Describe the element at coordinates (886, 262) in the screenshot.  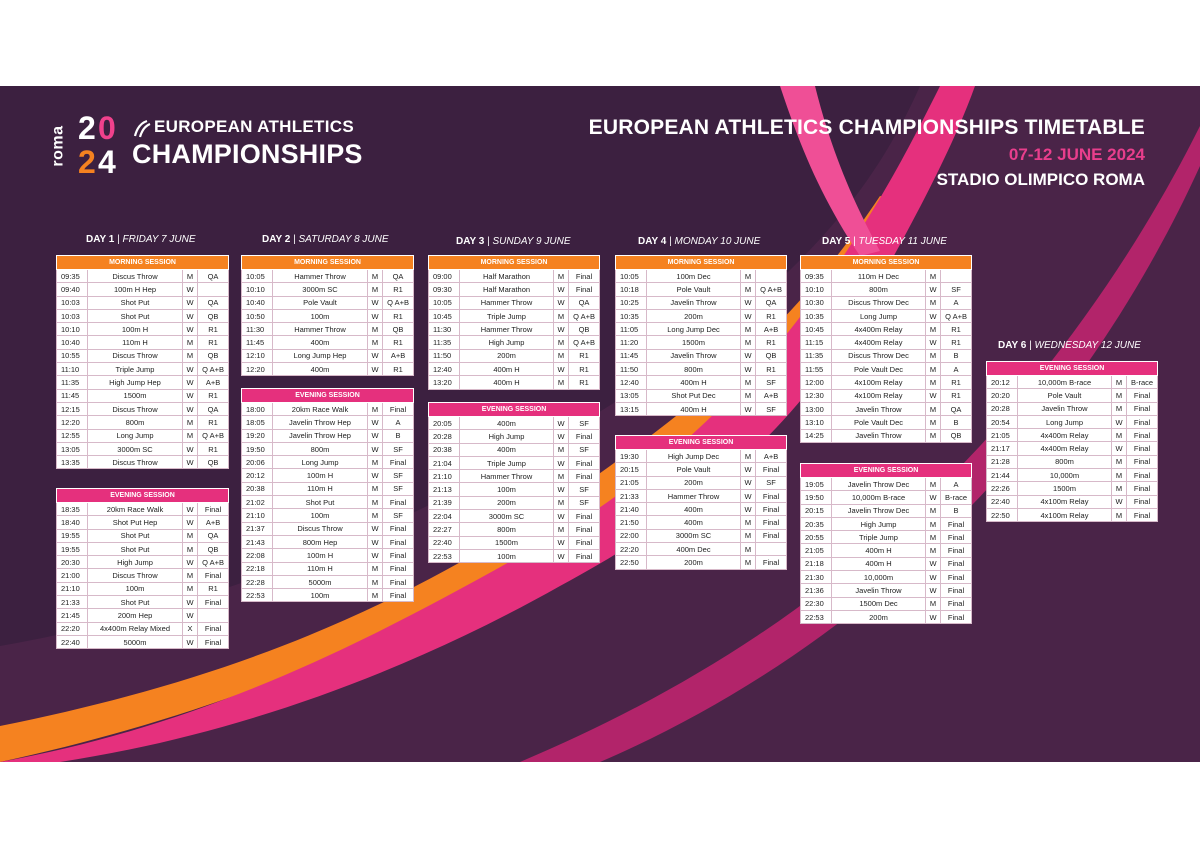
I see `session-header-row: MORNING SESSION` at that location.